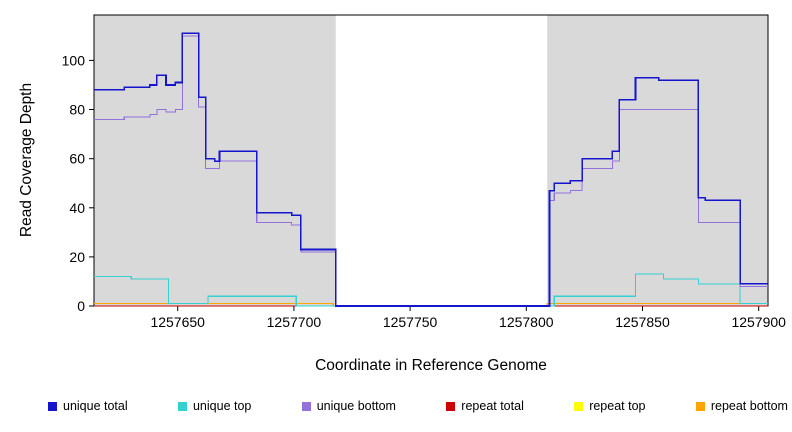 Image resolution: width=792 pixels, height=432 pixels. I want to click on legend-swatch-repeat-top, so click(579, 406).